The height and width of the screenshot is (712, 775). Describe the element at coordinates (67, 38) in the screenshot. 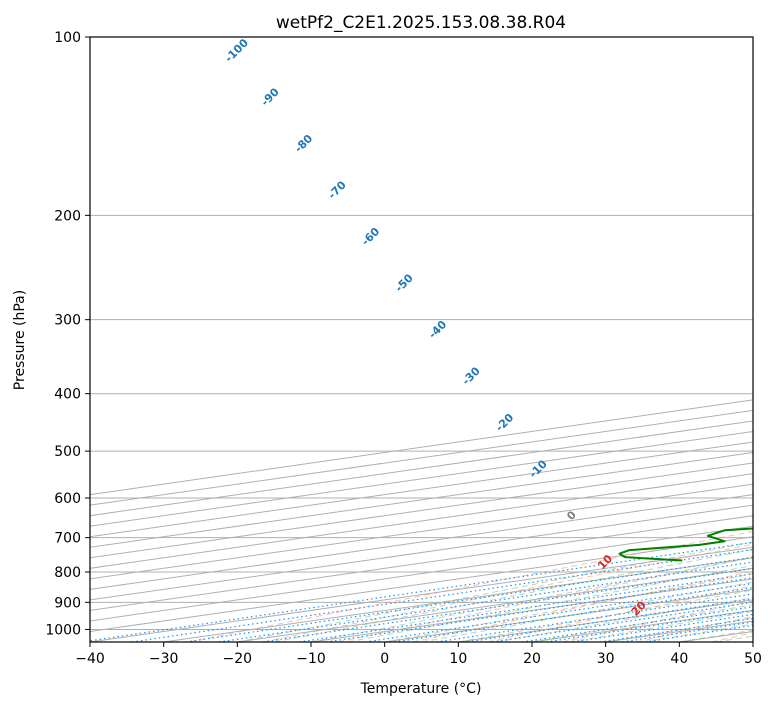

I see `y-tick-label: 100` at that location.